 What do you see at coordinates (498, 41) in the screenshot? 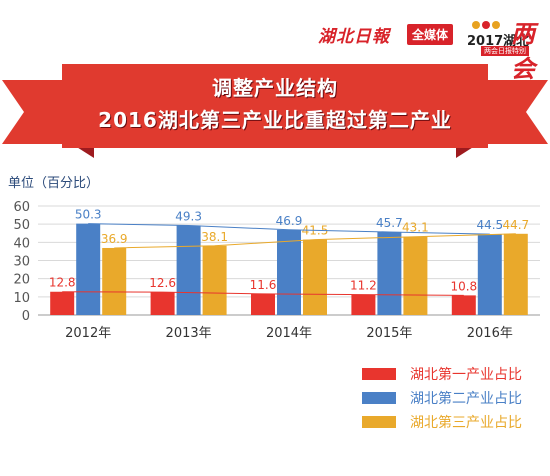
I see `event-year: 2017湖北` at bounding box center [498, 41].